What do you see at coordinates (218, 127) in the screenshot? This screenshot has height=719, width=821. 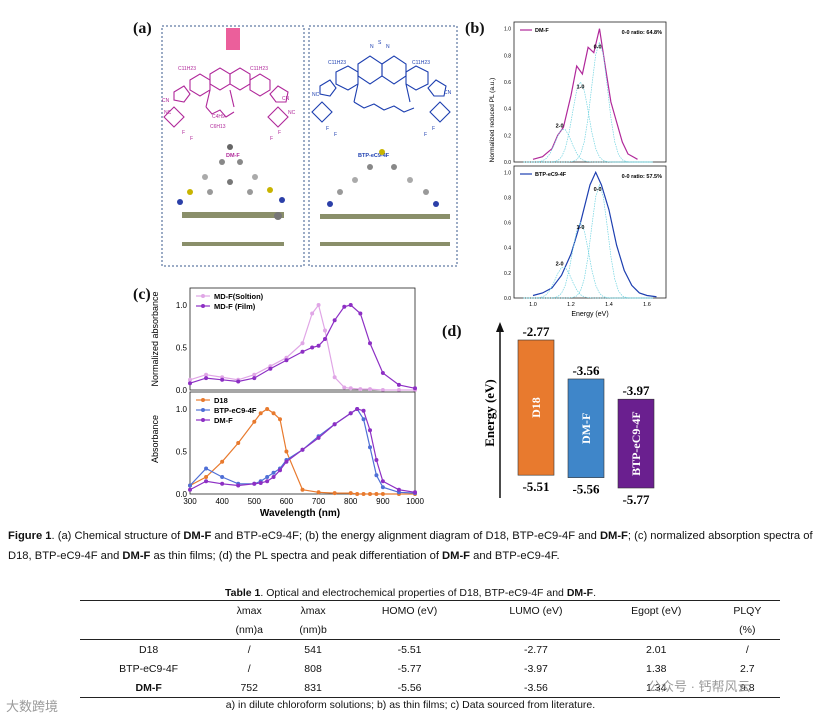 I see `svg-text: C6H13` at bounding box center [218, 127].